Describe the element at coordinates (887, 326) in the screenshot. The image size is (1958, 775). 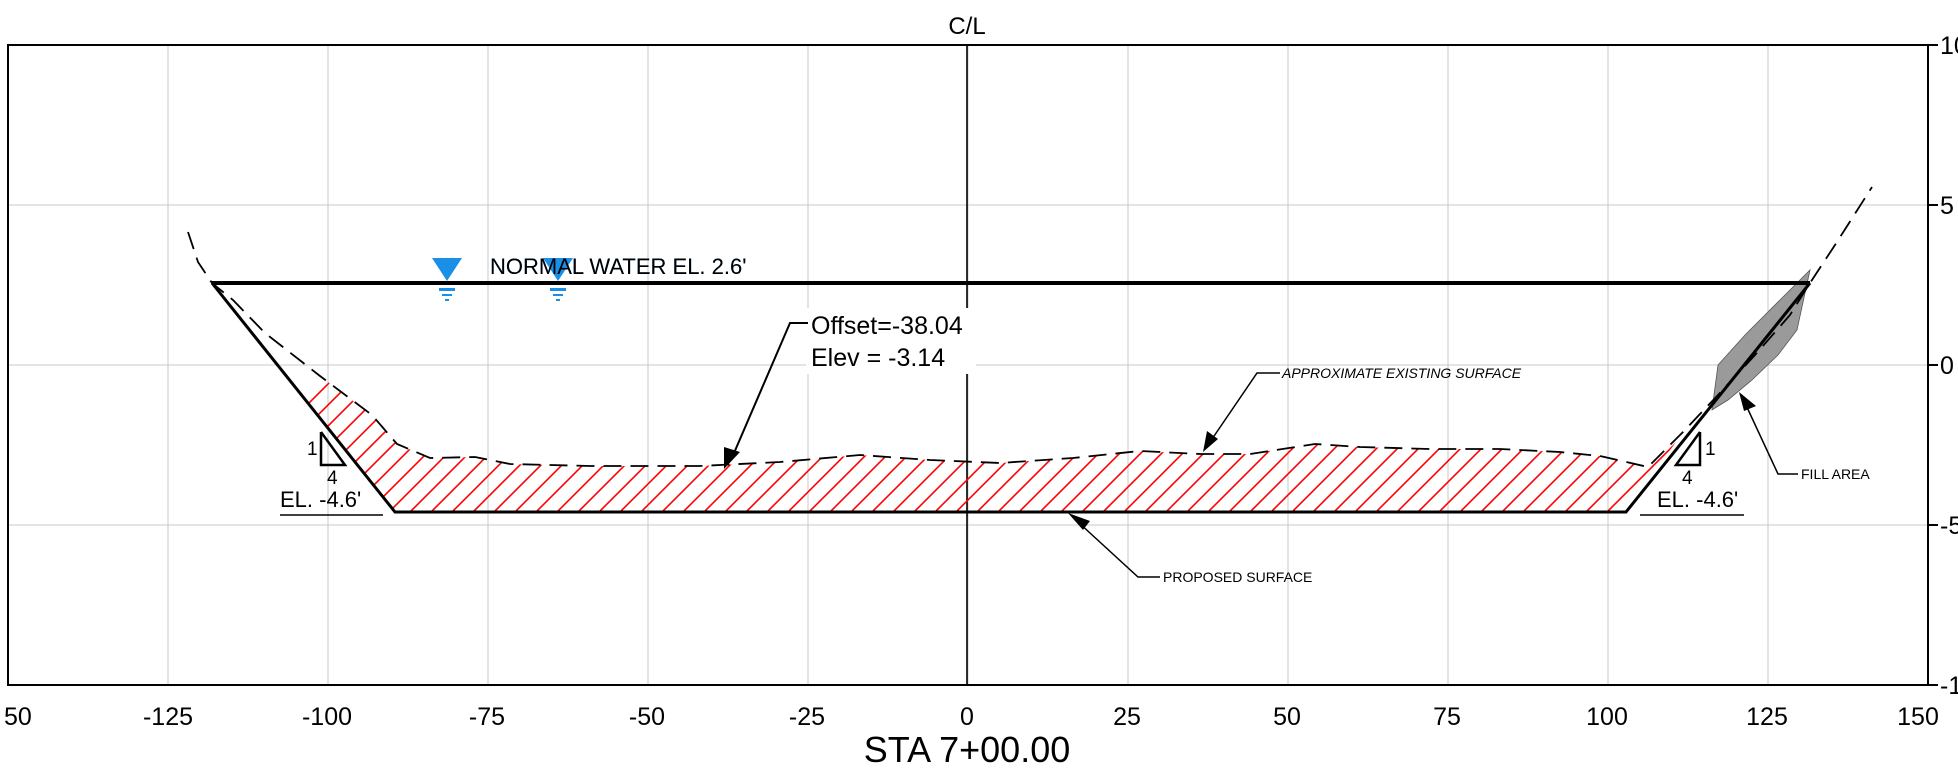
I see `offset-text: Offset=-38.04` at that location.